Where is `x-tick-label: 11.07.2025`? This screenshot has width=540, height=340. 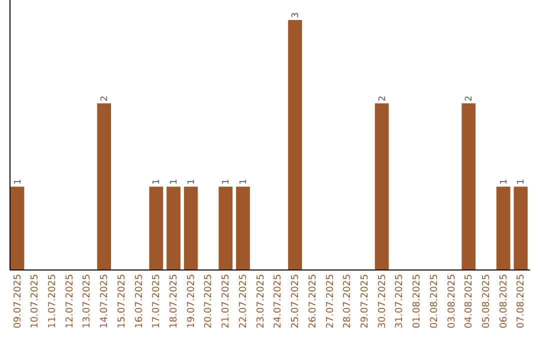 x-tick-label: 11.07.2025 is located at coordinates (52, 301).